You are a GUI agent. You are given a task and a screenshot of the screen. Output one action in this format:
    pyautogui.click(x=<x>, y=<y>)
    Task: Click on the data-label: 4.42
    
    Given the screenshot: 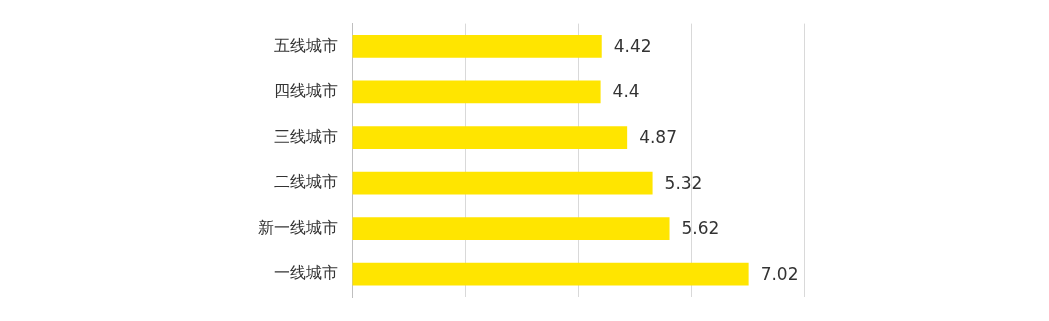 What is the action you would take?
    pyautogui.click(x=632, y=45)
    